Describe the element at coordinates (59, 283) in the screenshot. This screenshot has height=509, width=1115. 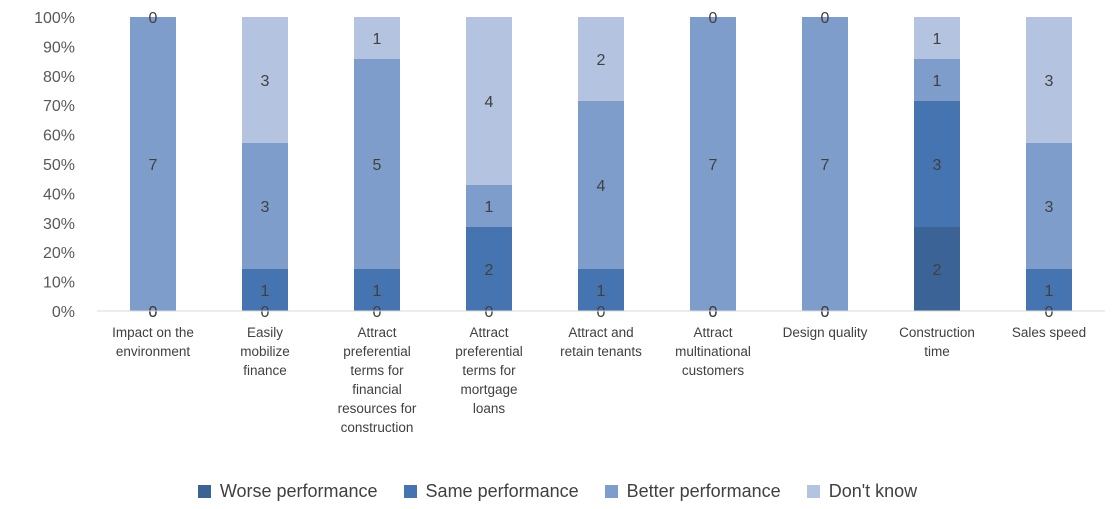
I see `y-tick-label: 10%` at that location.